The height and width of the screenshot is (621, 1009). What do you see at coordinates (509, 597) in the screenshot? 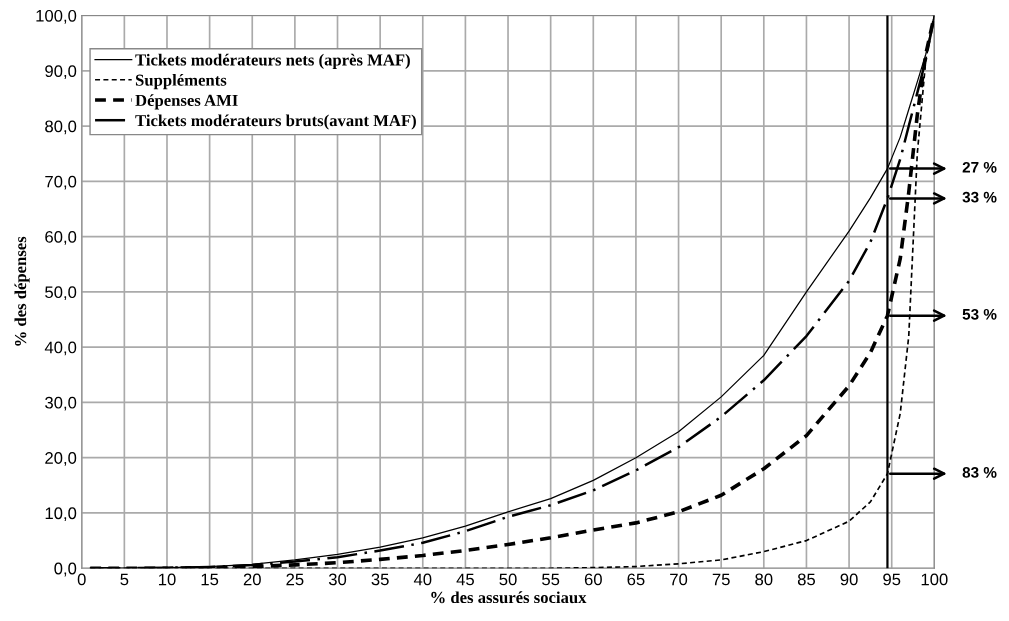
I see `x-axis-title: % des assurés sociaux` at bounding box center [509, 597].